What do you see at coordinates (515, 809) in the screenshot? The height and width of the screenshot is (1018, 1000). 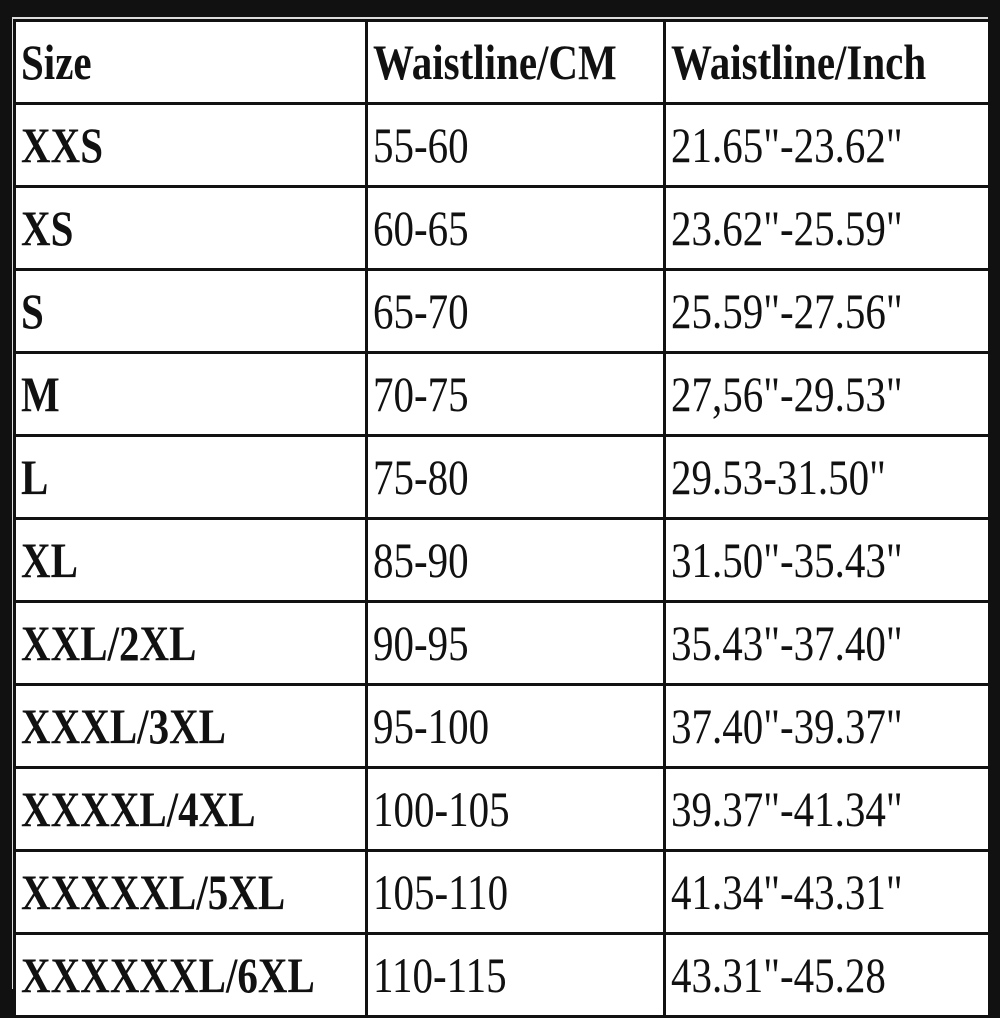 I see `cm-cell: 100-105` at bounding box center [515, 809].